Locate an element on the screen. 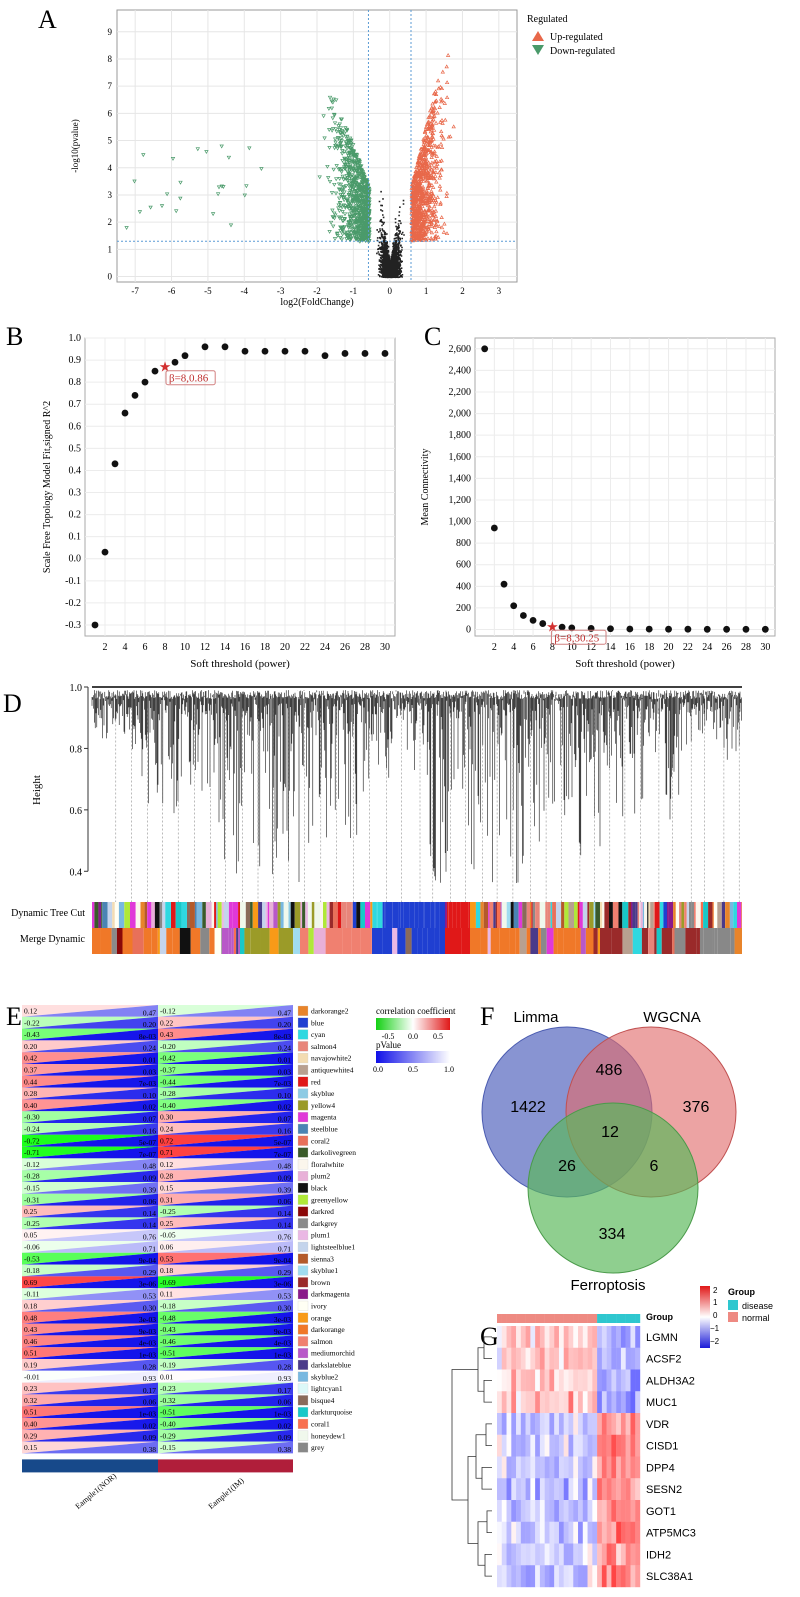 The height and width of the screenshot is (1597, 800). corr-value: -0.42 is located at coordinates (168, 1058).